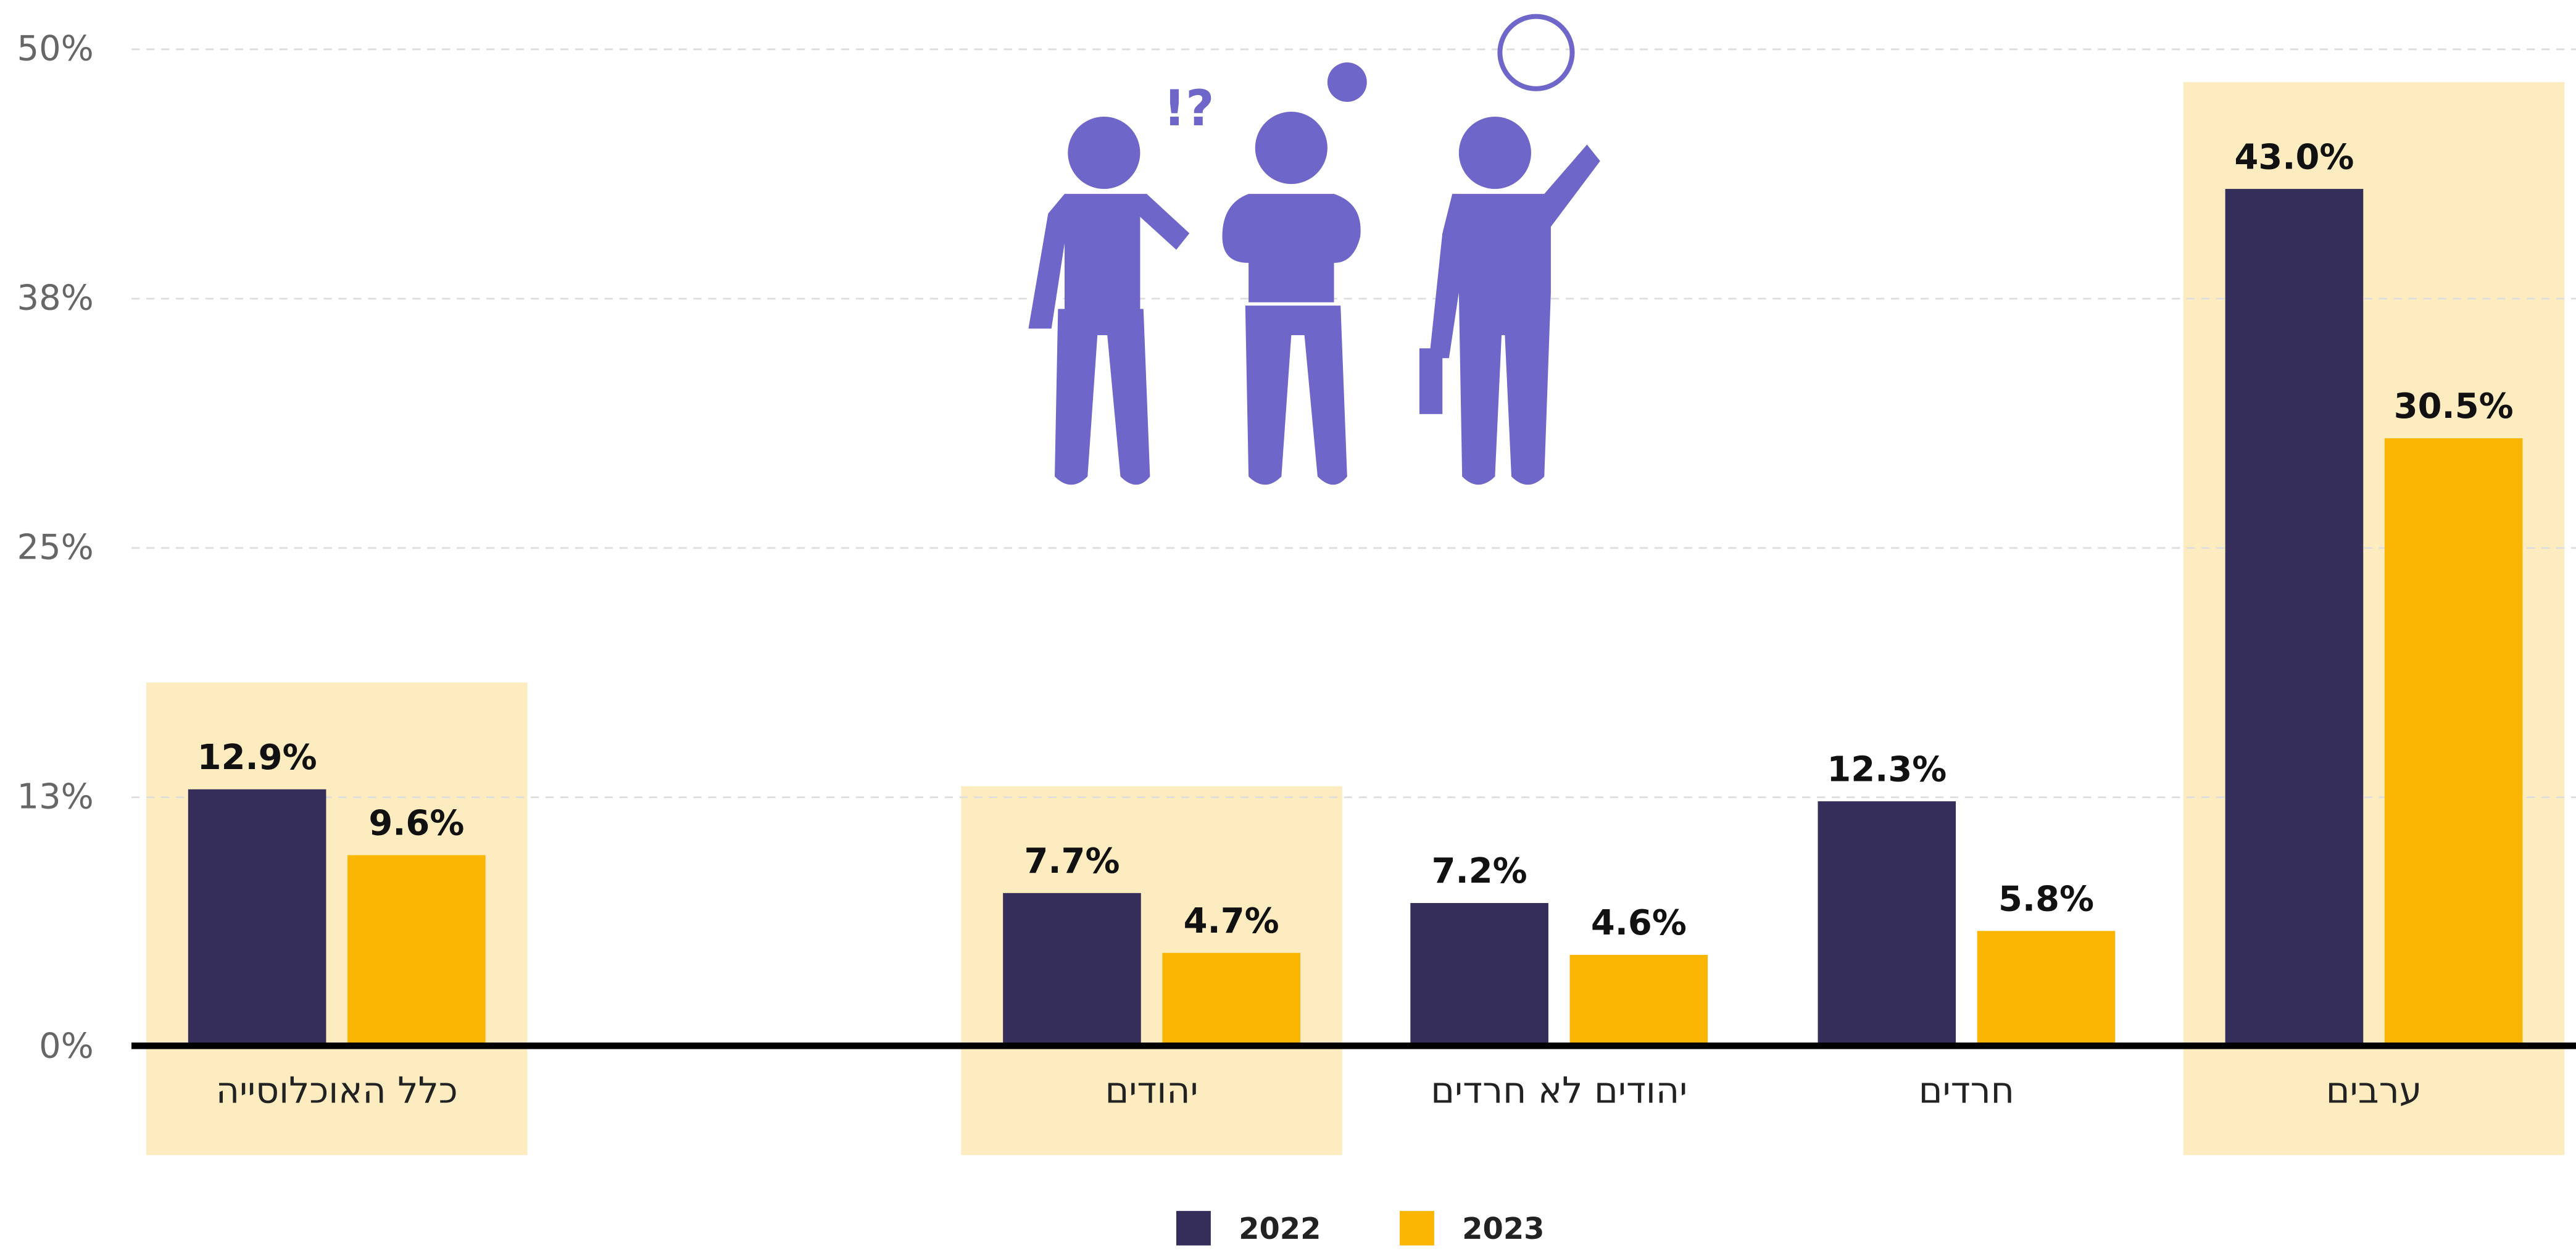  I want to click on y-tick-label: 13%, so click(55, 797).